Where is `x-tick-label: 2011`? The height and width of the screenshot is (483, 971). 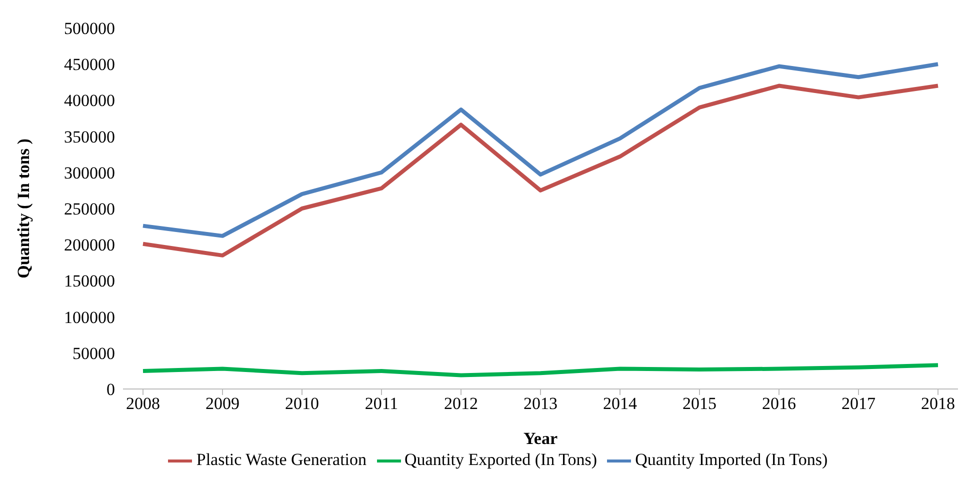
x-tick-label: 2011 is located at coordinates (381, 404).